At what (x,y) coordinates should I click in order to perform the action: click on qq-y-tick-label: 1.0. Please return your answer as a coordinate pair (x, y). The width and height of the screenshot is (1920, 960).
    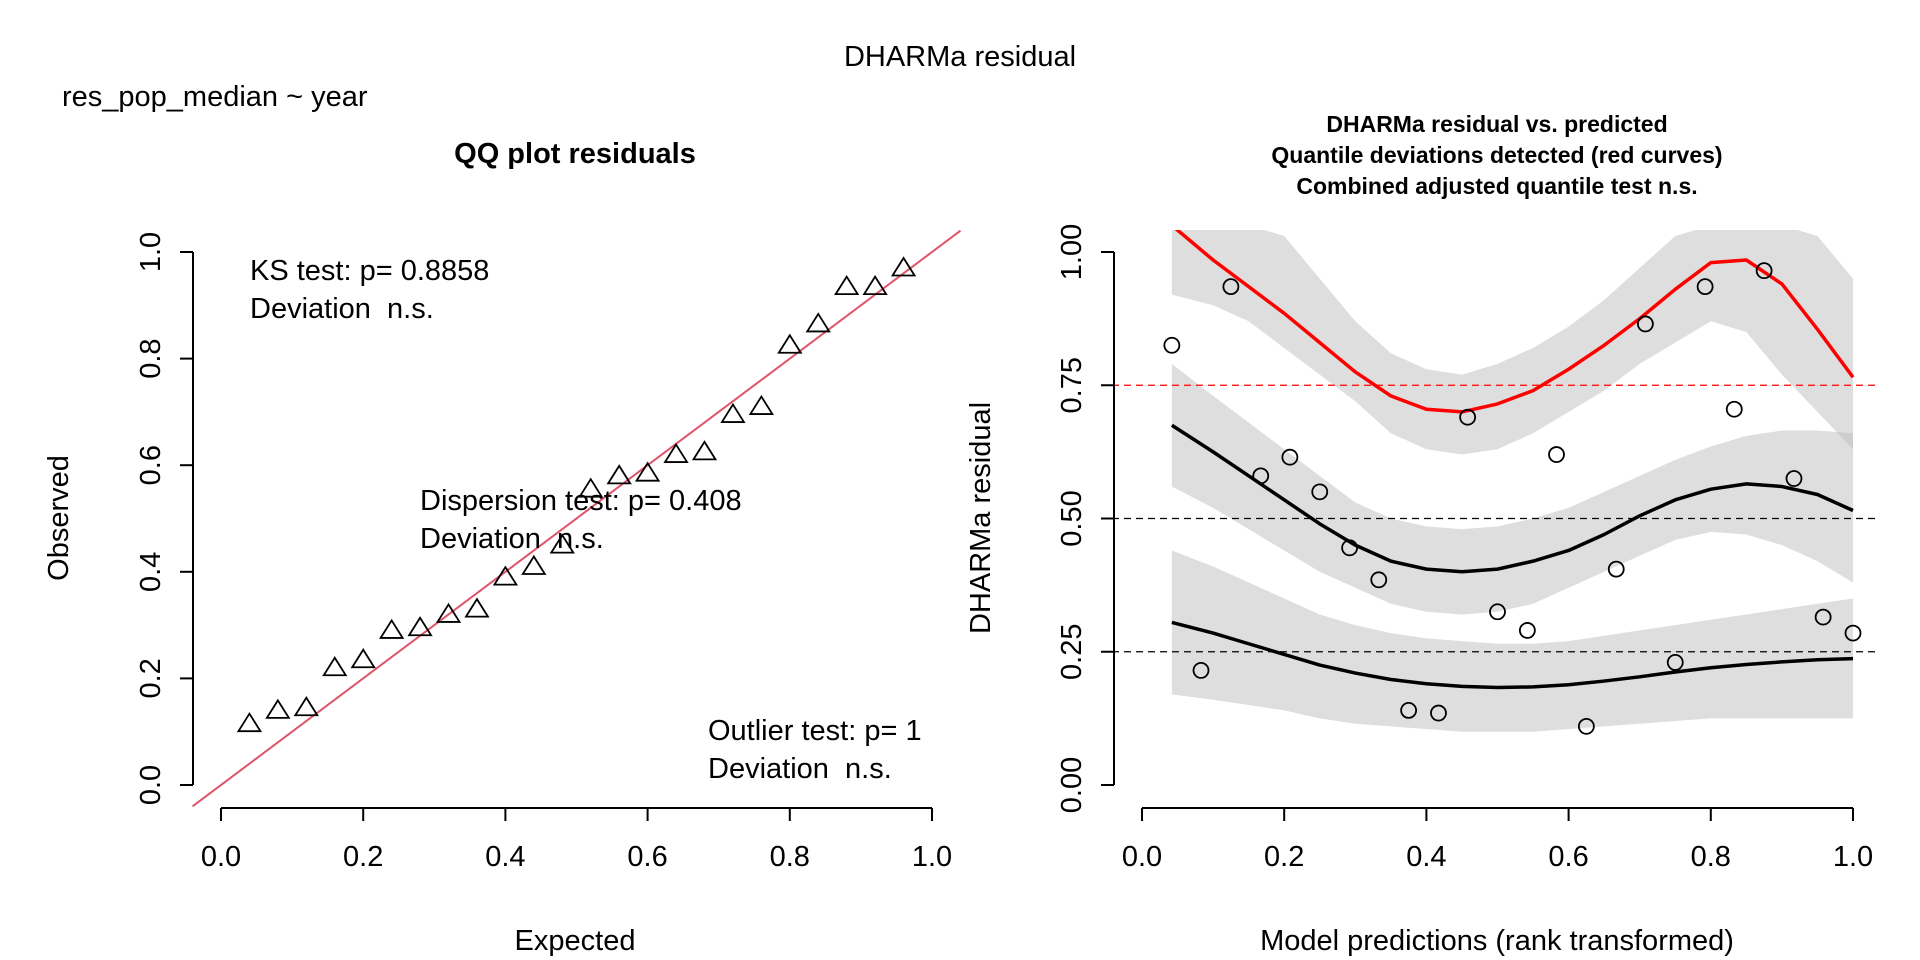
    Looking at the image, I should click on (151, 252).